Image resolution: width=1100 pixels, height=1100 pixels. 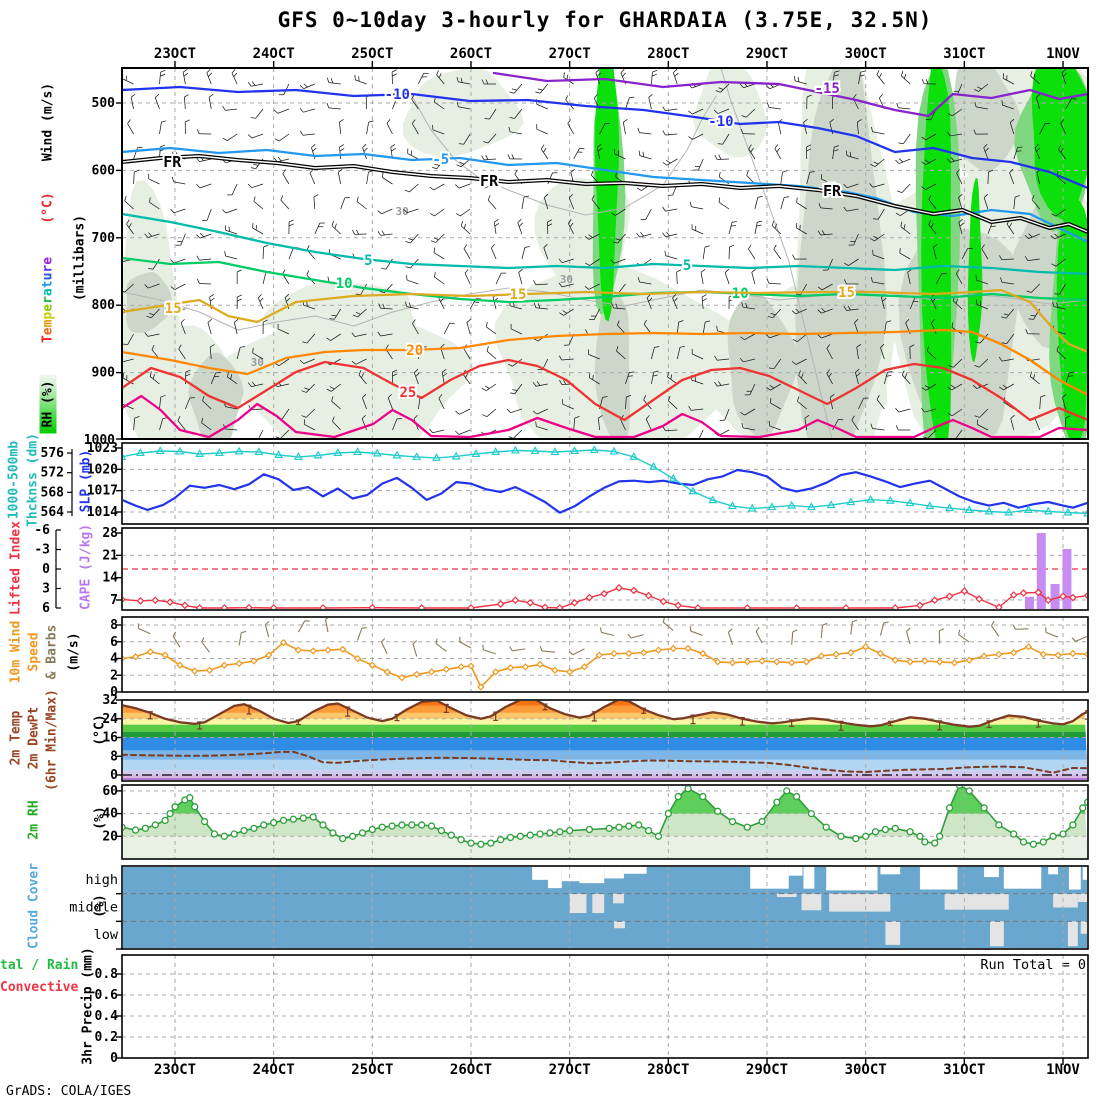 What do you see at coordinates (42, 530) in the screenshot?
I see `li-tick-label: -6` at bounding box center [42, 530].